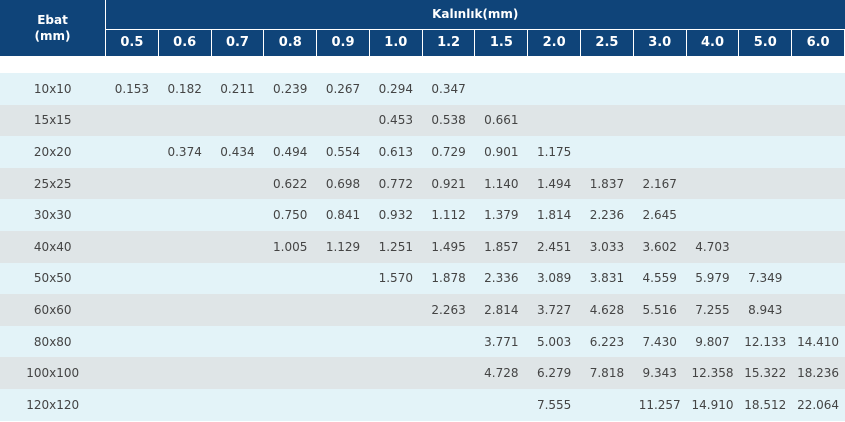  What do you see at coordinates (448, 310) in the screenshot?
I see `weight-cell: 2.263` at bounding box center [448, 310].